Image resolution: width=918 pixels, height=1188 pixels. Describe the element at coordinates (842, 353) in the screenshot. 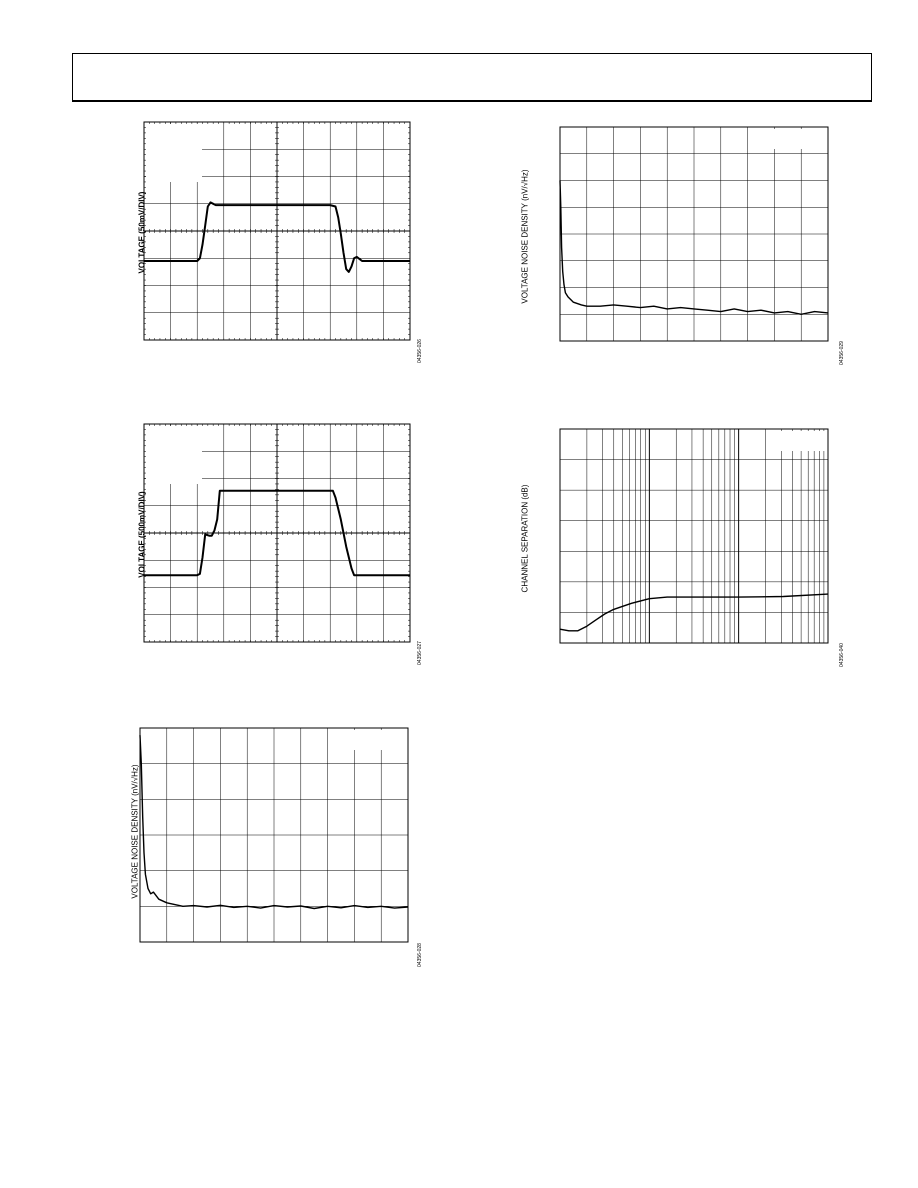

I see `chart-4-figure-id: 04356-029` at that location.